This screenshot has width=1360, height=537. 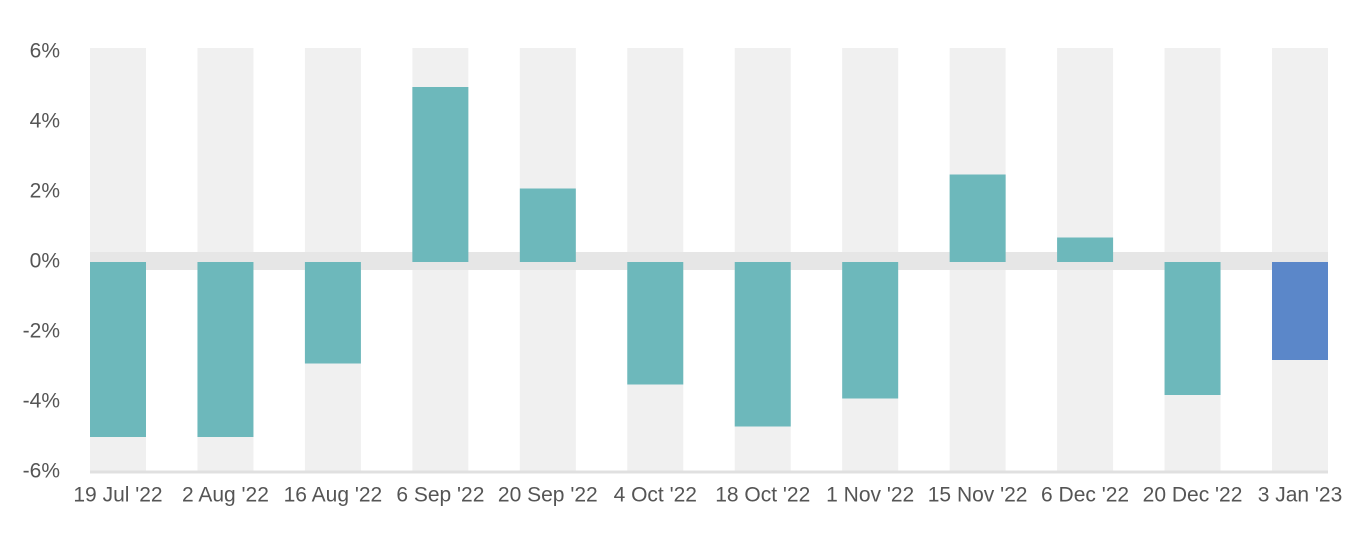 I want to click on x-tick-label: 20 Dec '22, so click(x=1193, y=495).